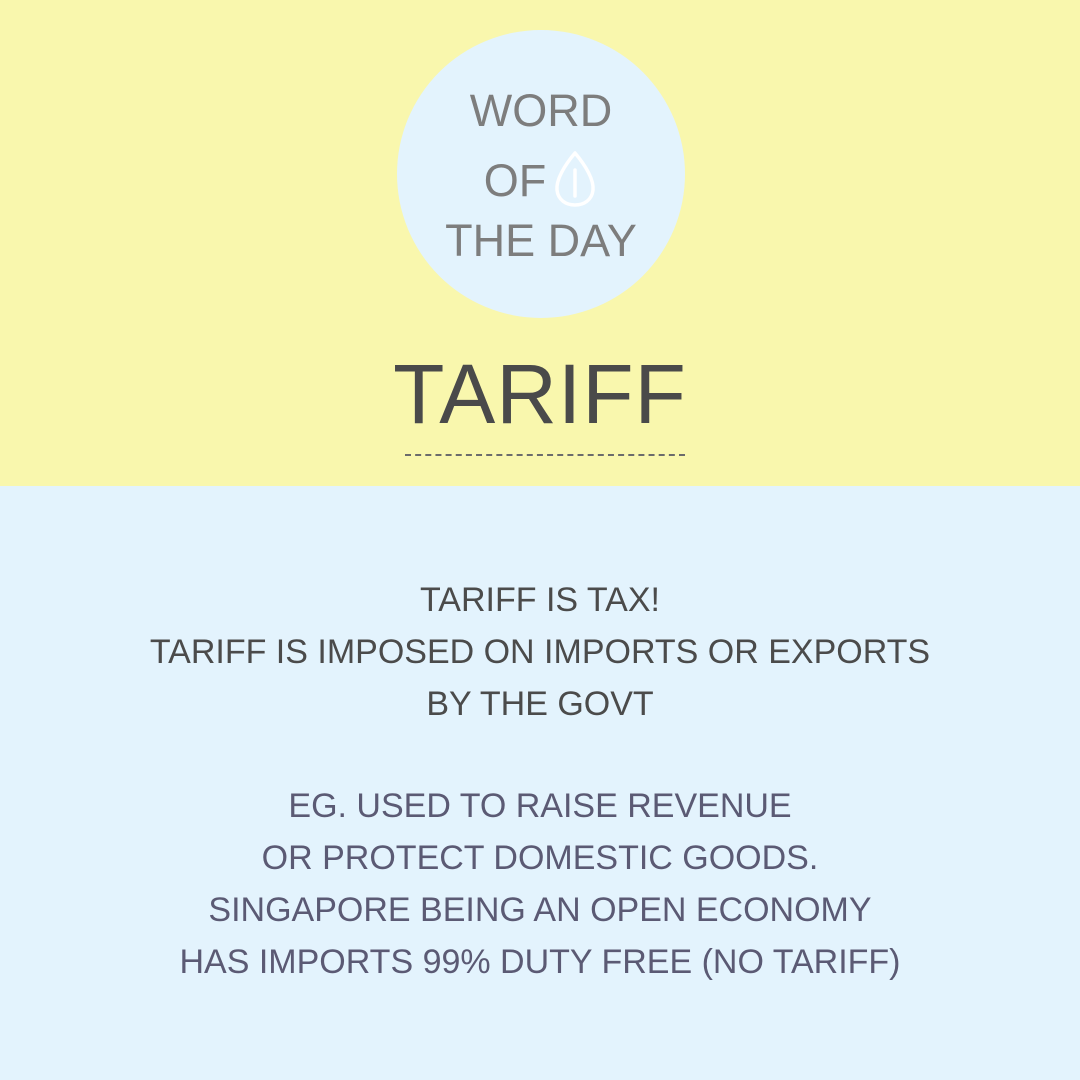 The width and height of the screenshot is (1080, 1080). I want to click on headword-title: TARIFF, so click(540, 394).